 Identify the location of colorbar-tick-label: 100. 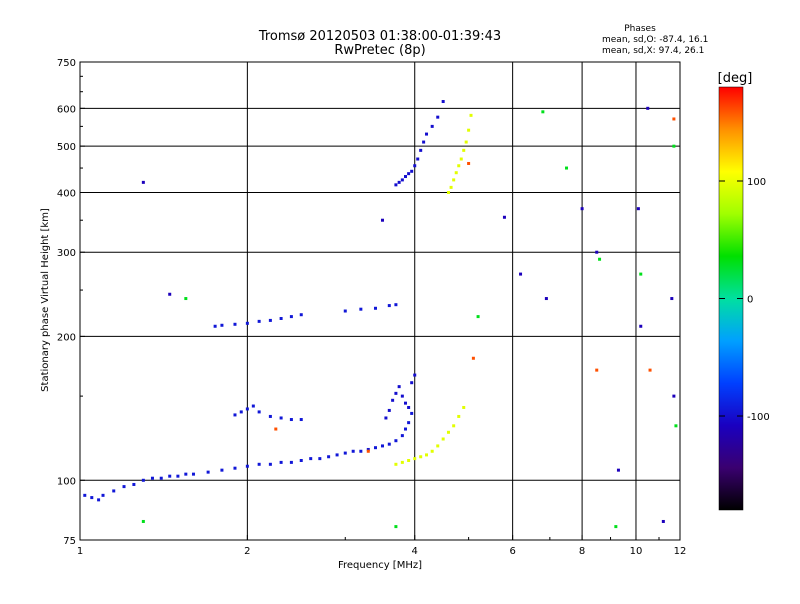
(756, 182).